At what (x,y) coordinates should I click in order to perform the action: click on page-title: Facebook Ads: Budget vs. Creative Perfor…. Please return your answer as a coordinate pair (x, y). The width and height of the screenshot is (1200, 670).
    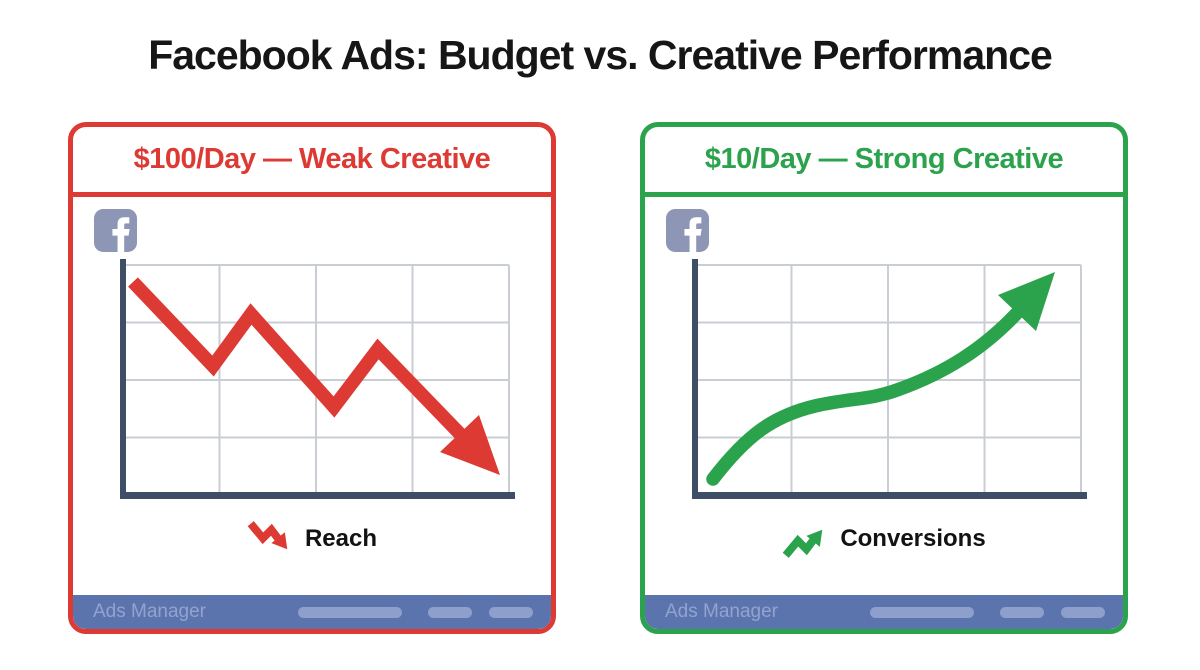
    Looking at the image, I should click on (600, 55).